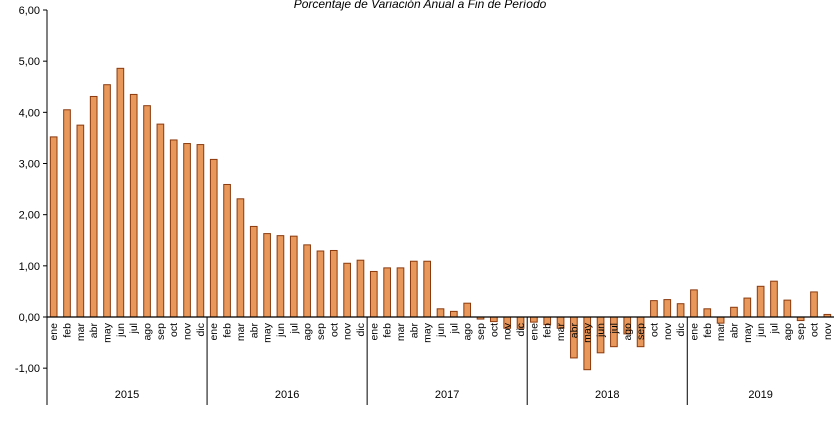  What do you see at coordinates (29, 267) in the screenshot?
I see `y-tick-label: 1,00` at bounding box center [29, 267].